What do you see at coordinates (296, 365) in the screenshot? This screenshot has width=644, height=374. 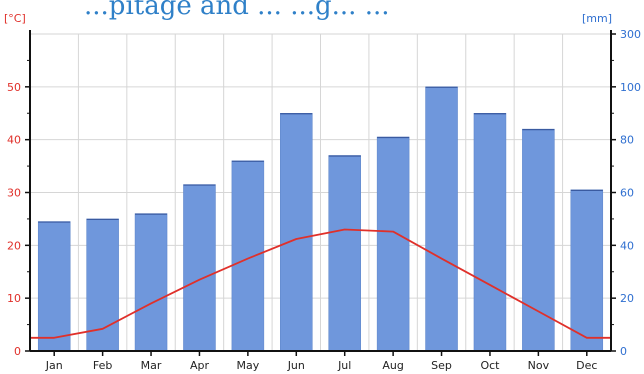 I see `x-tick-label-jun: Jun` at bounding box center [296, 365].